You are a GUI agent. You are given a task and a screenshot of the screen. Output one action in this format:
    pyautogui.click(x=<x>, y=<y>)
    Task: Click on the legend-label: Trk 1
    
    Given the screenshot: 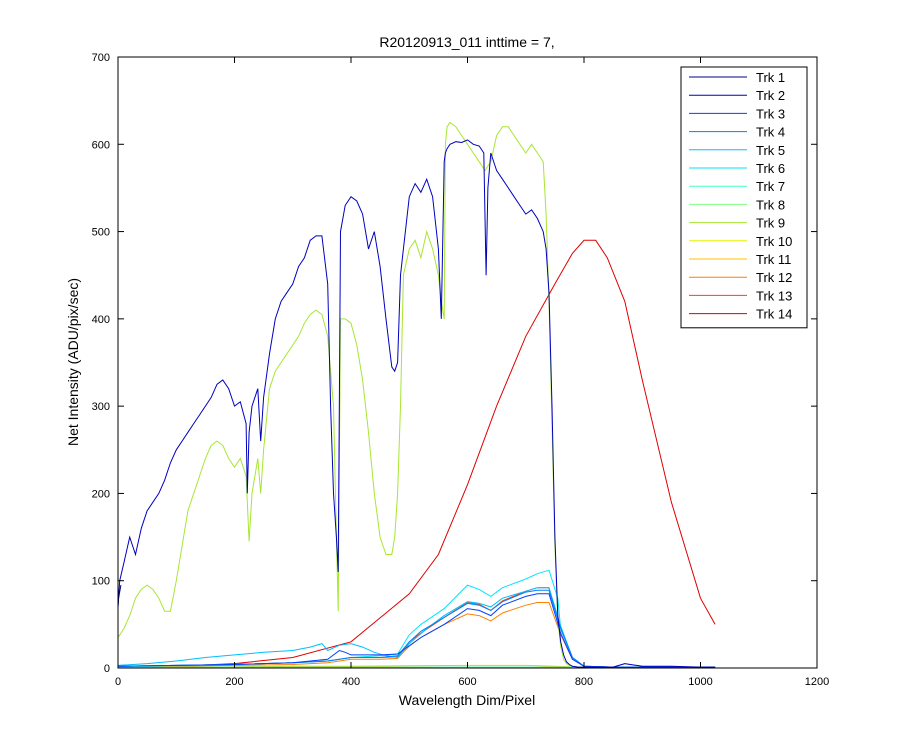 What is the action you would take?
    pyautogui.click(x=770, y=77)
    